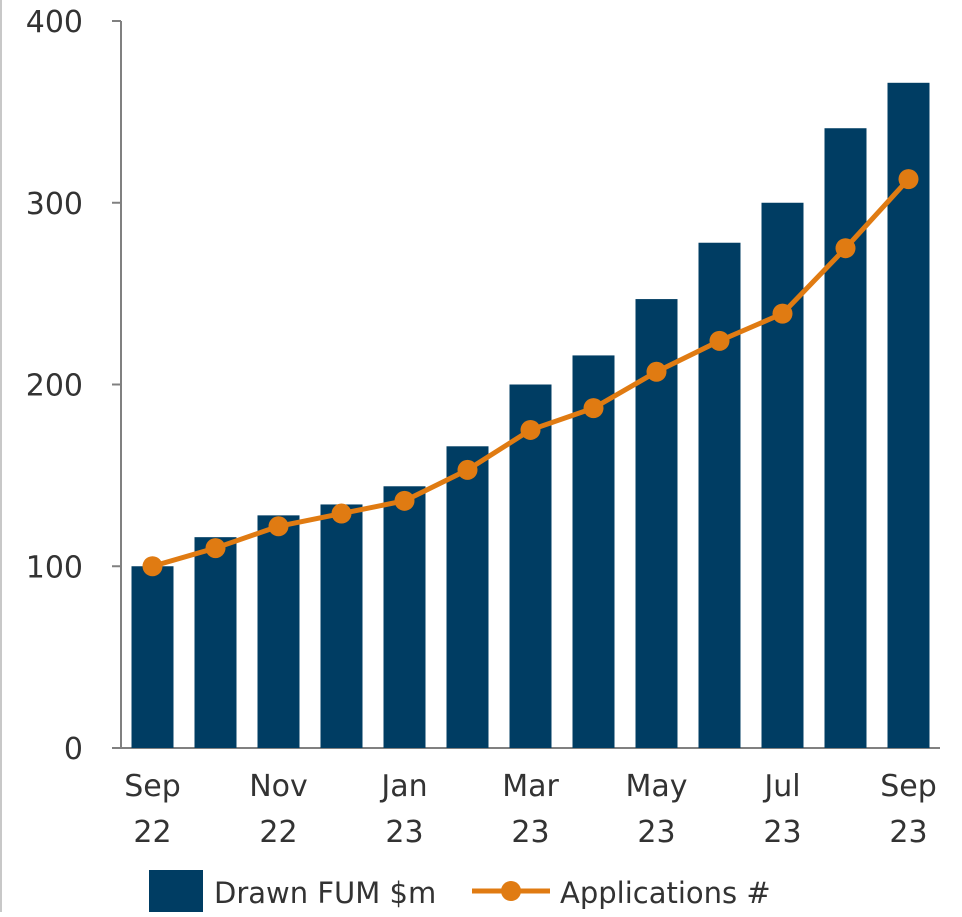 The image size is (962, 917). Describe the element at coordinates (278, 786) in the screenshot. I see `x-tick-label-month: Nov` at that location.